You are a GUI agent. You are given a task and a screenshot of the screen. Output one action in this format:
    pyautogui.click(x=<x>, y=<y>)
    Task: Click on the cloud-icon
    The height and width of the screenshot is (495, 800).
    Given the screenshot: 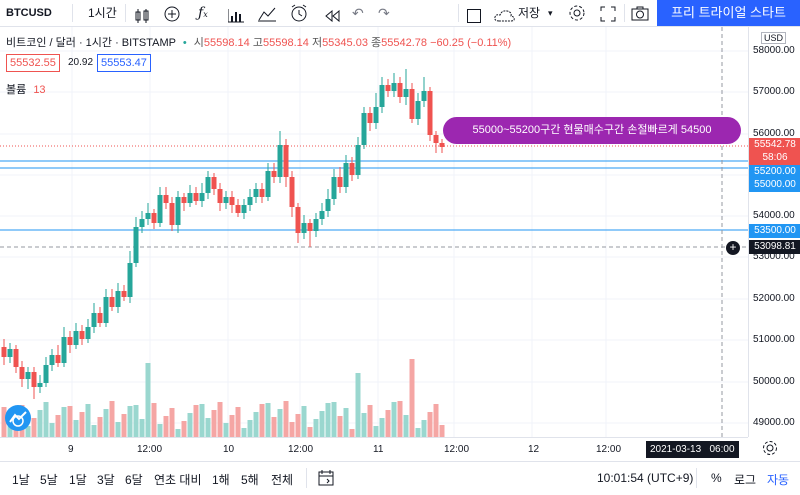 What is the action you would take?
    pyautogui.click(x=505, y=14)
    